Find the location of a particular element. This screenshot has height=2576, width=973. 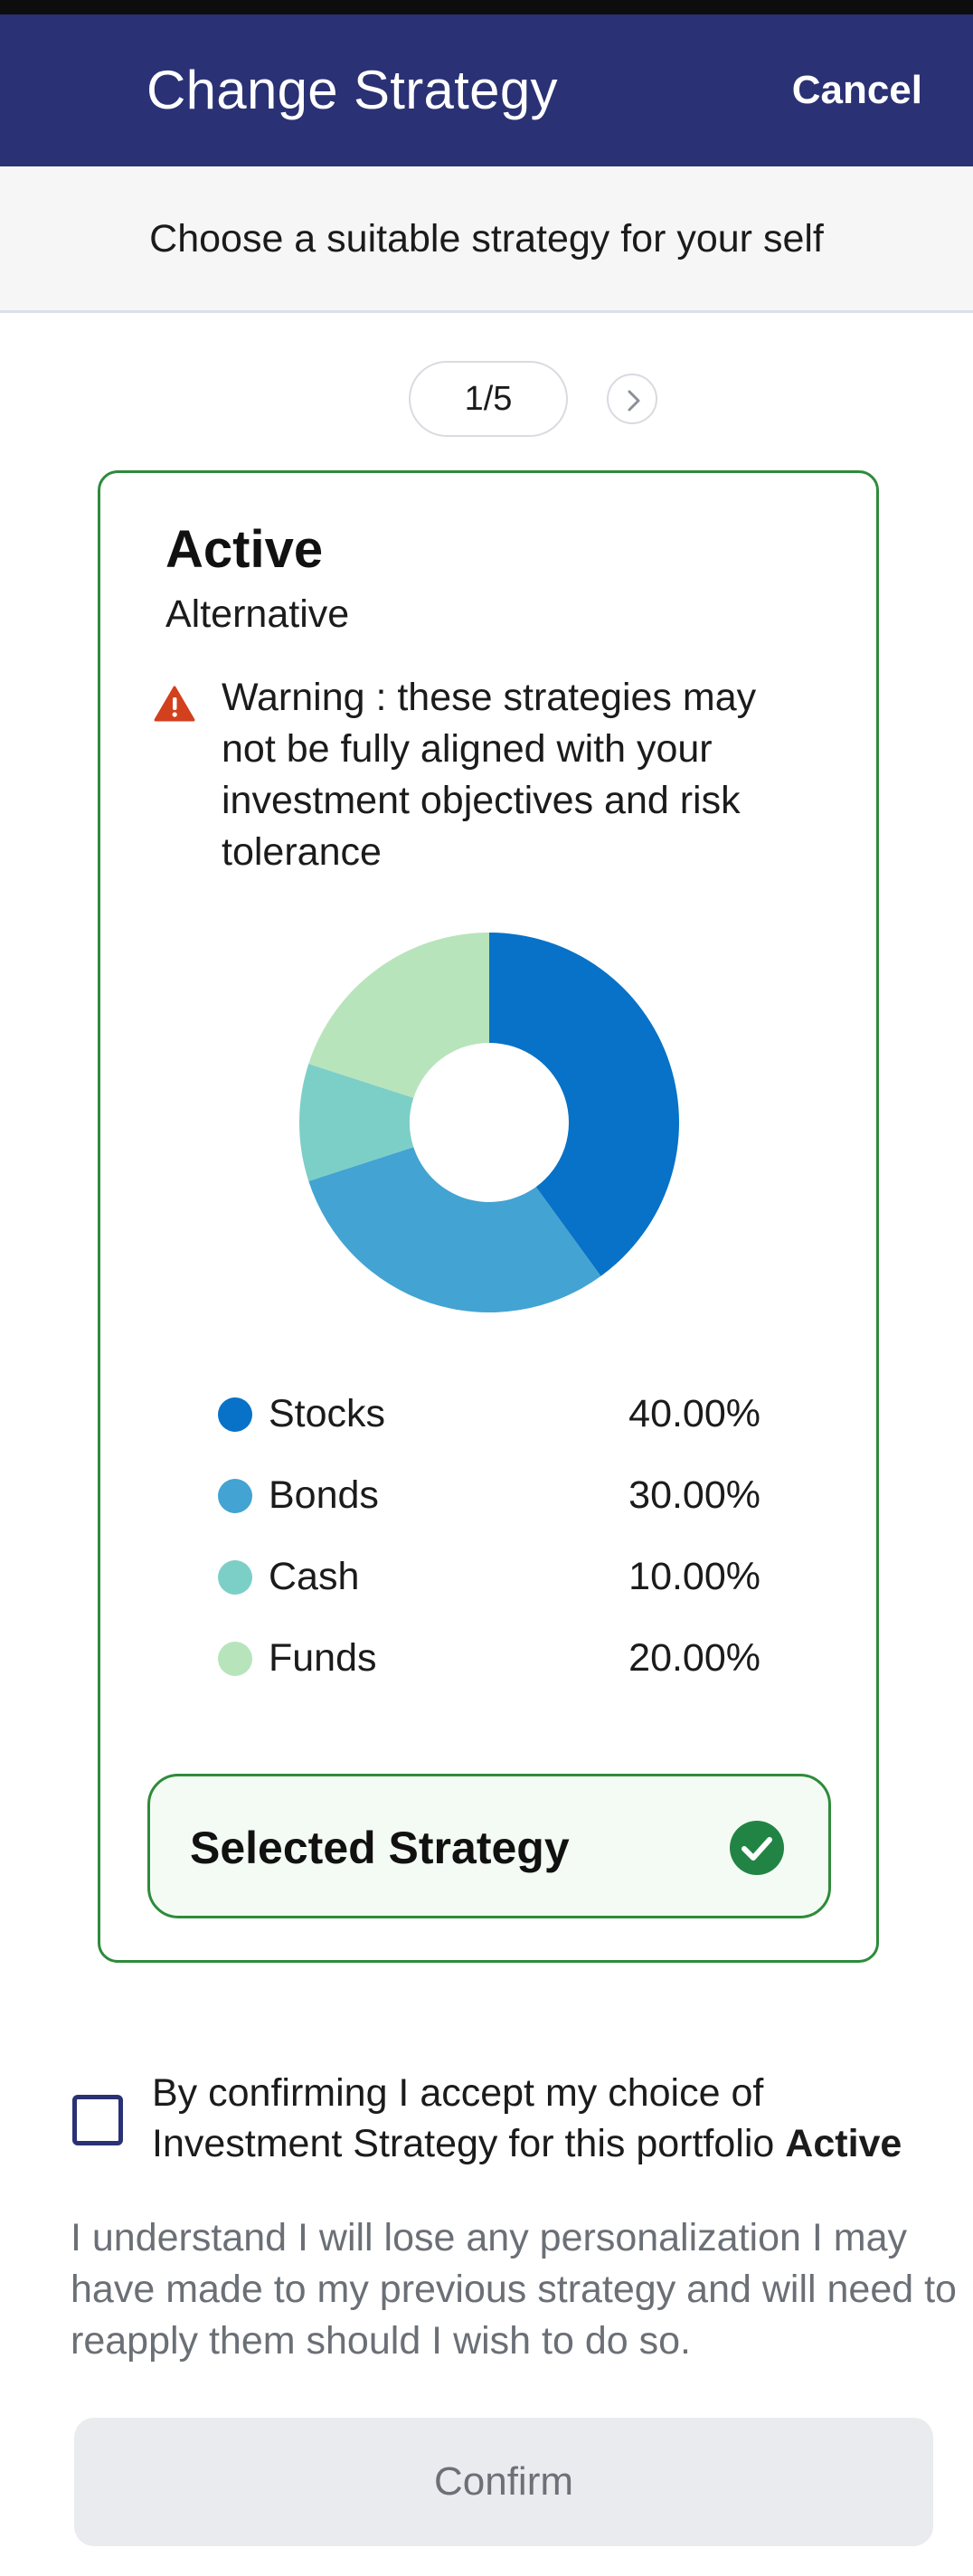

legend-row-funds: Funds 20.00% is located at coordinates (489, 1663).